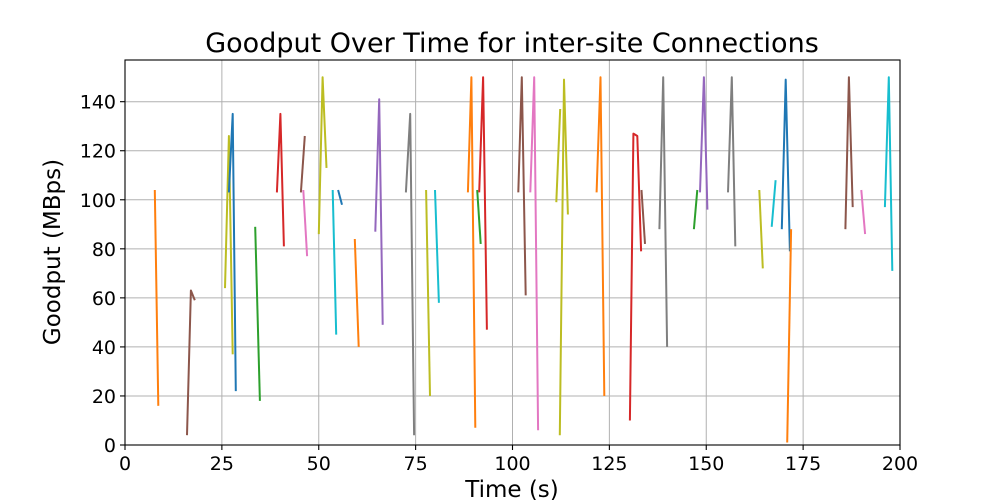 The image size is (1000, 500). I want to click on x-tick-label: 175, so click(803, 464).